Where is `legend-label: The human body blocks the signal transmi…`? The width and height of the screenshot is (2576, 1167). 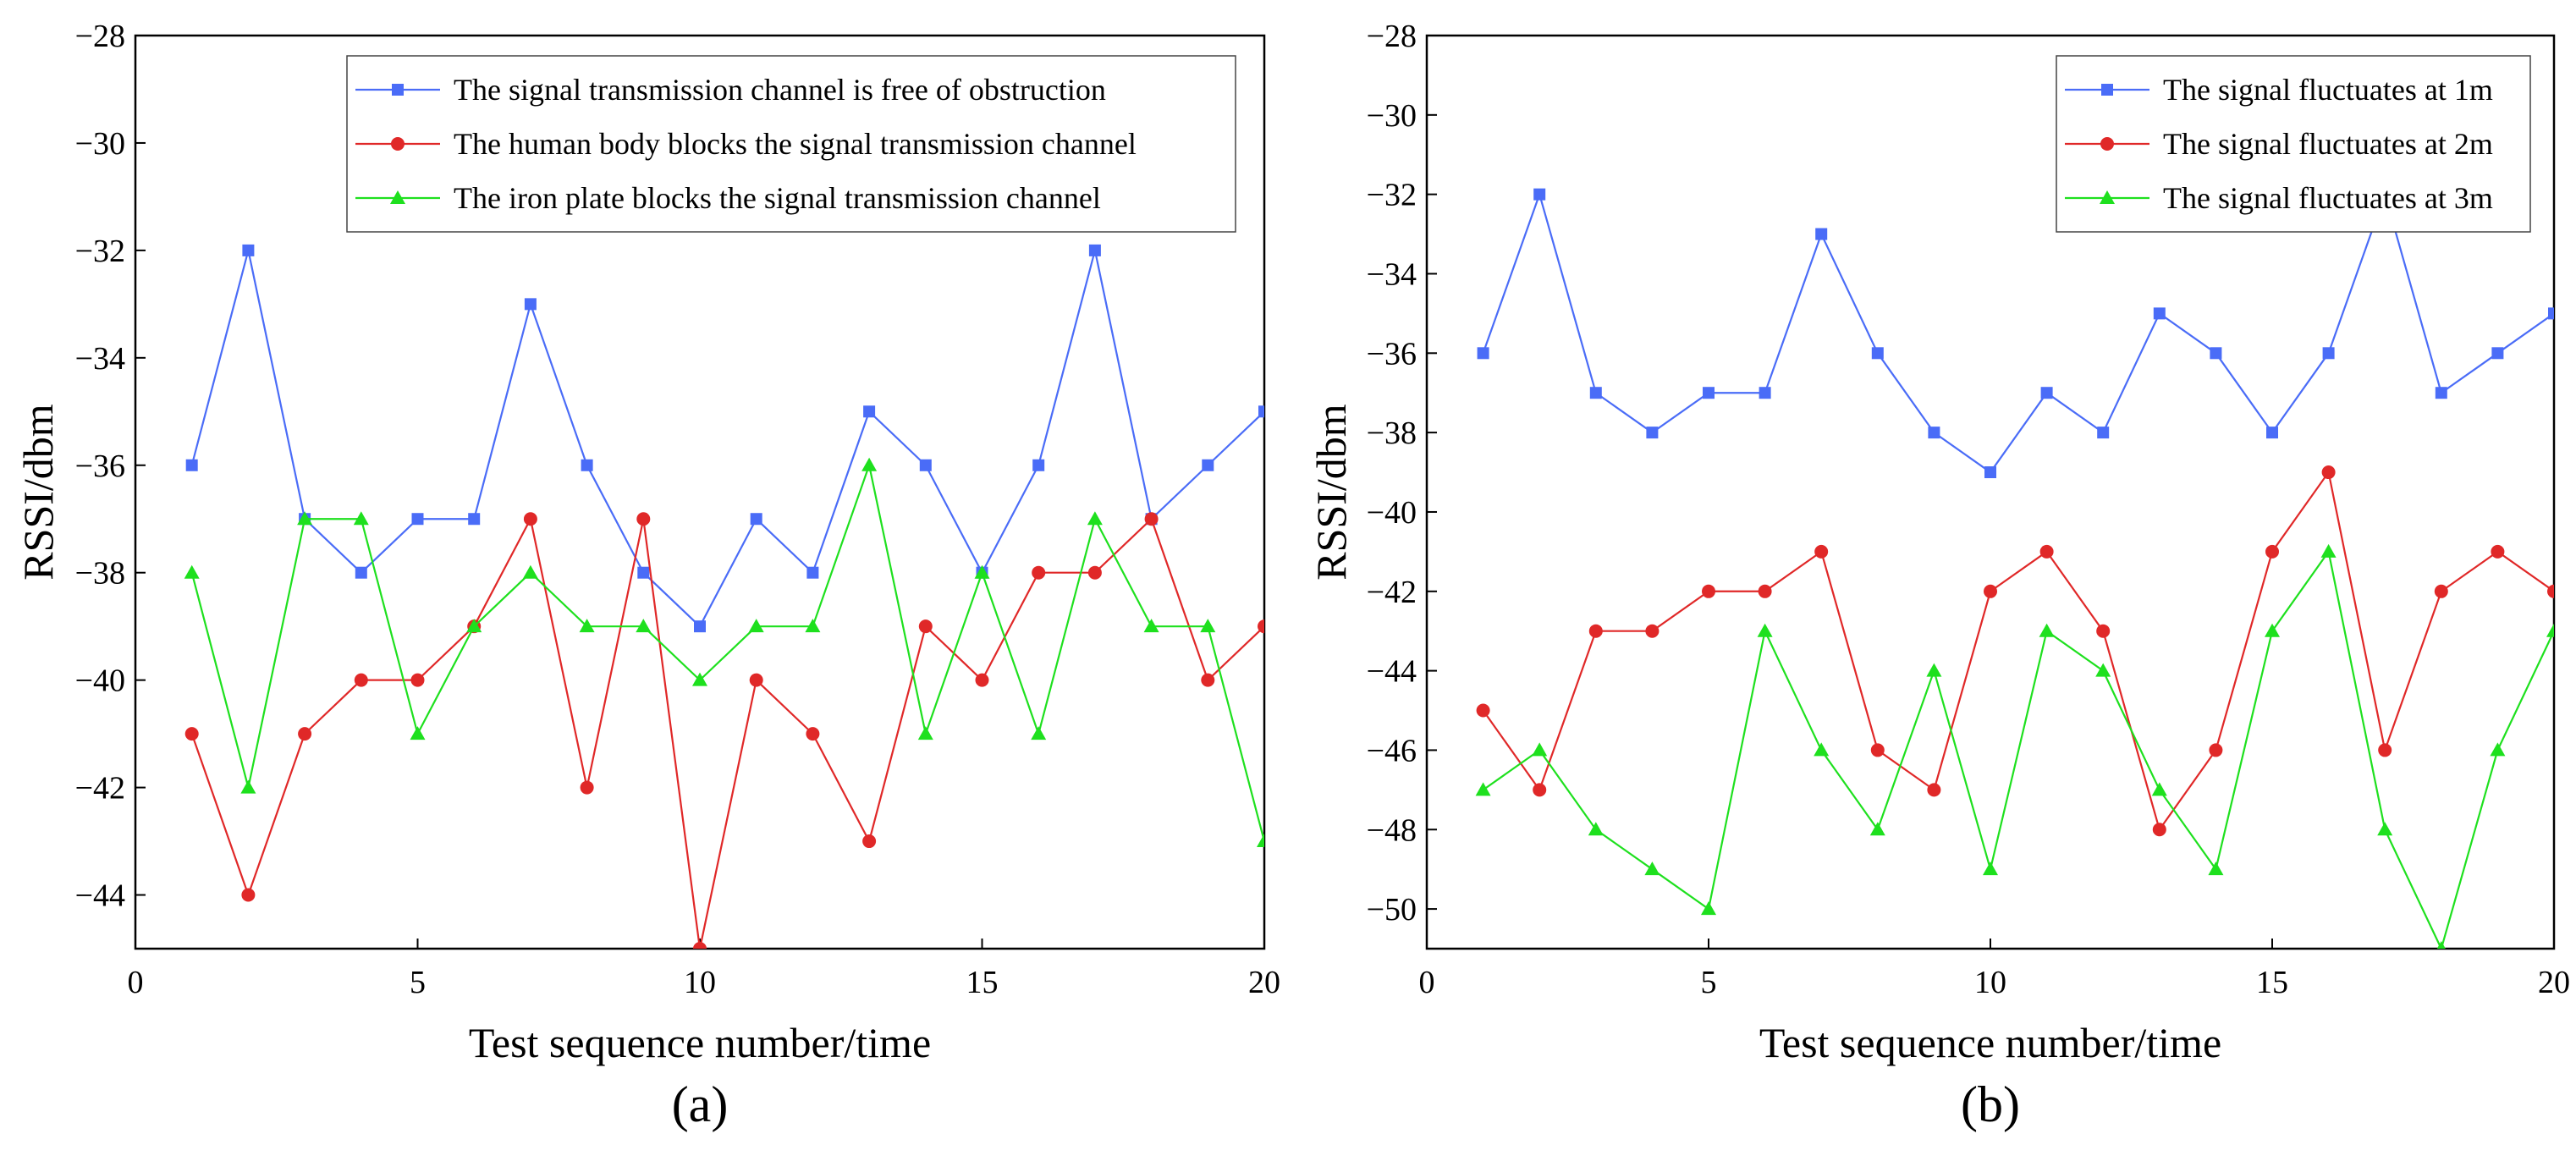
legend-label: The human body blocks the signal transmi… is located at coordinates (795, 144).